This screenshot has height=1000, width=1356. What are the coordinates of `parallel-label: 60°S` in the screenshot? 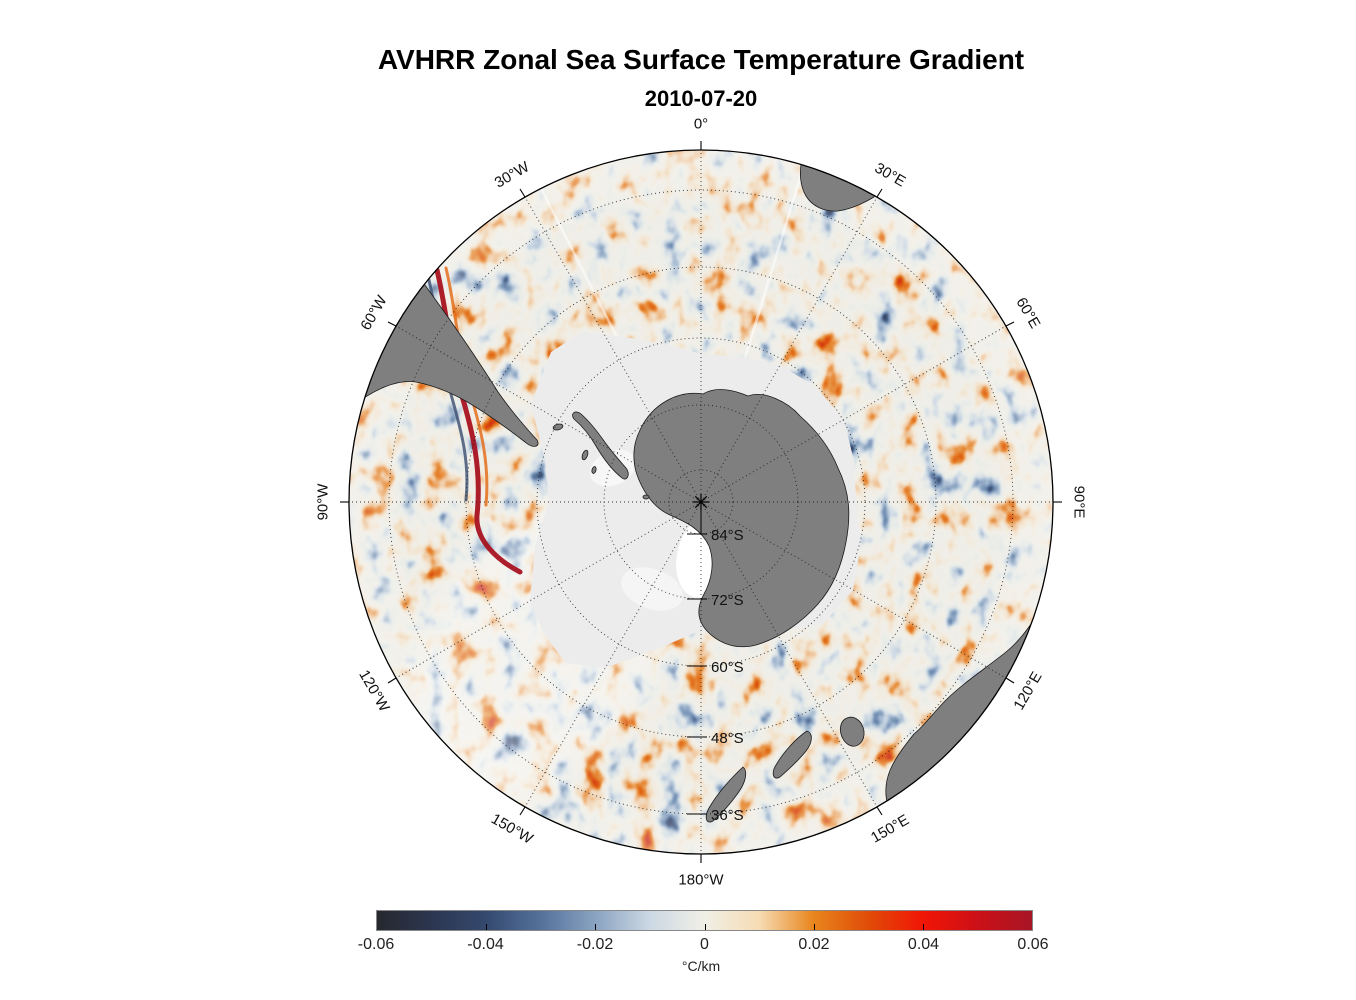 It's located at (727, 667).